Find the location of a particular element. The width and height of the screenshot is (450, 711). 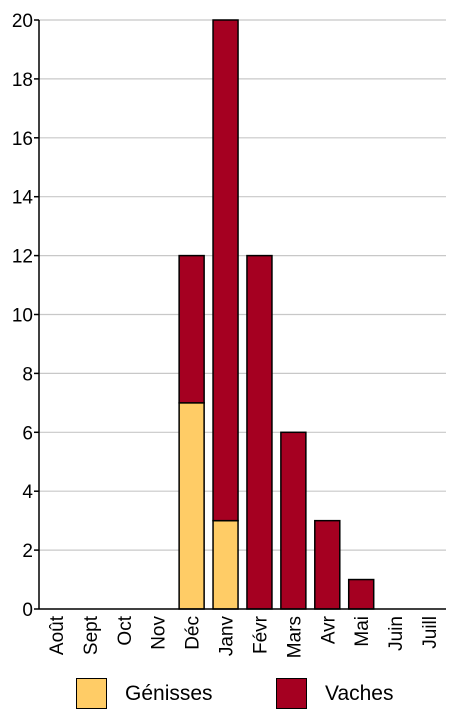

y-tick-label: 10 is located at coordinates (22, 316).